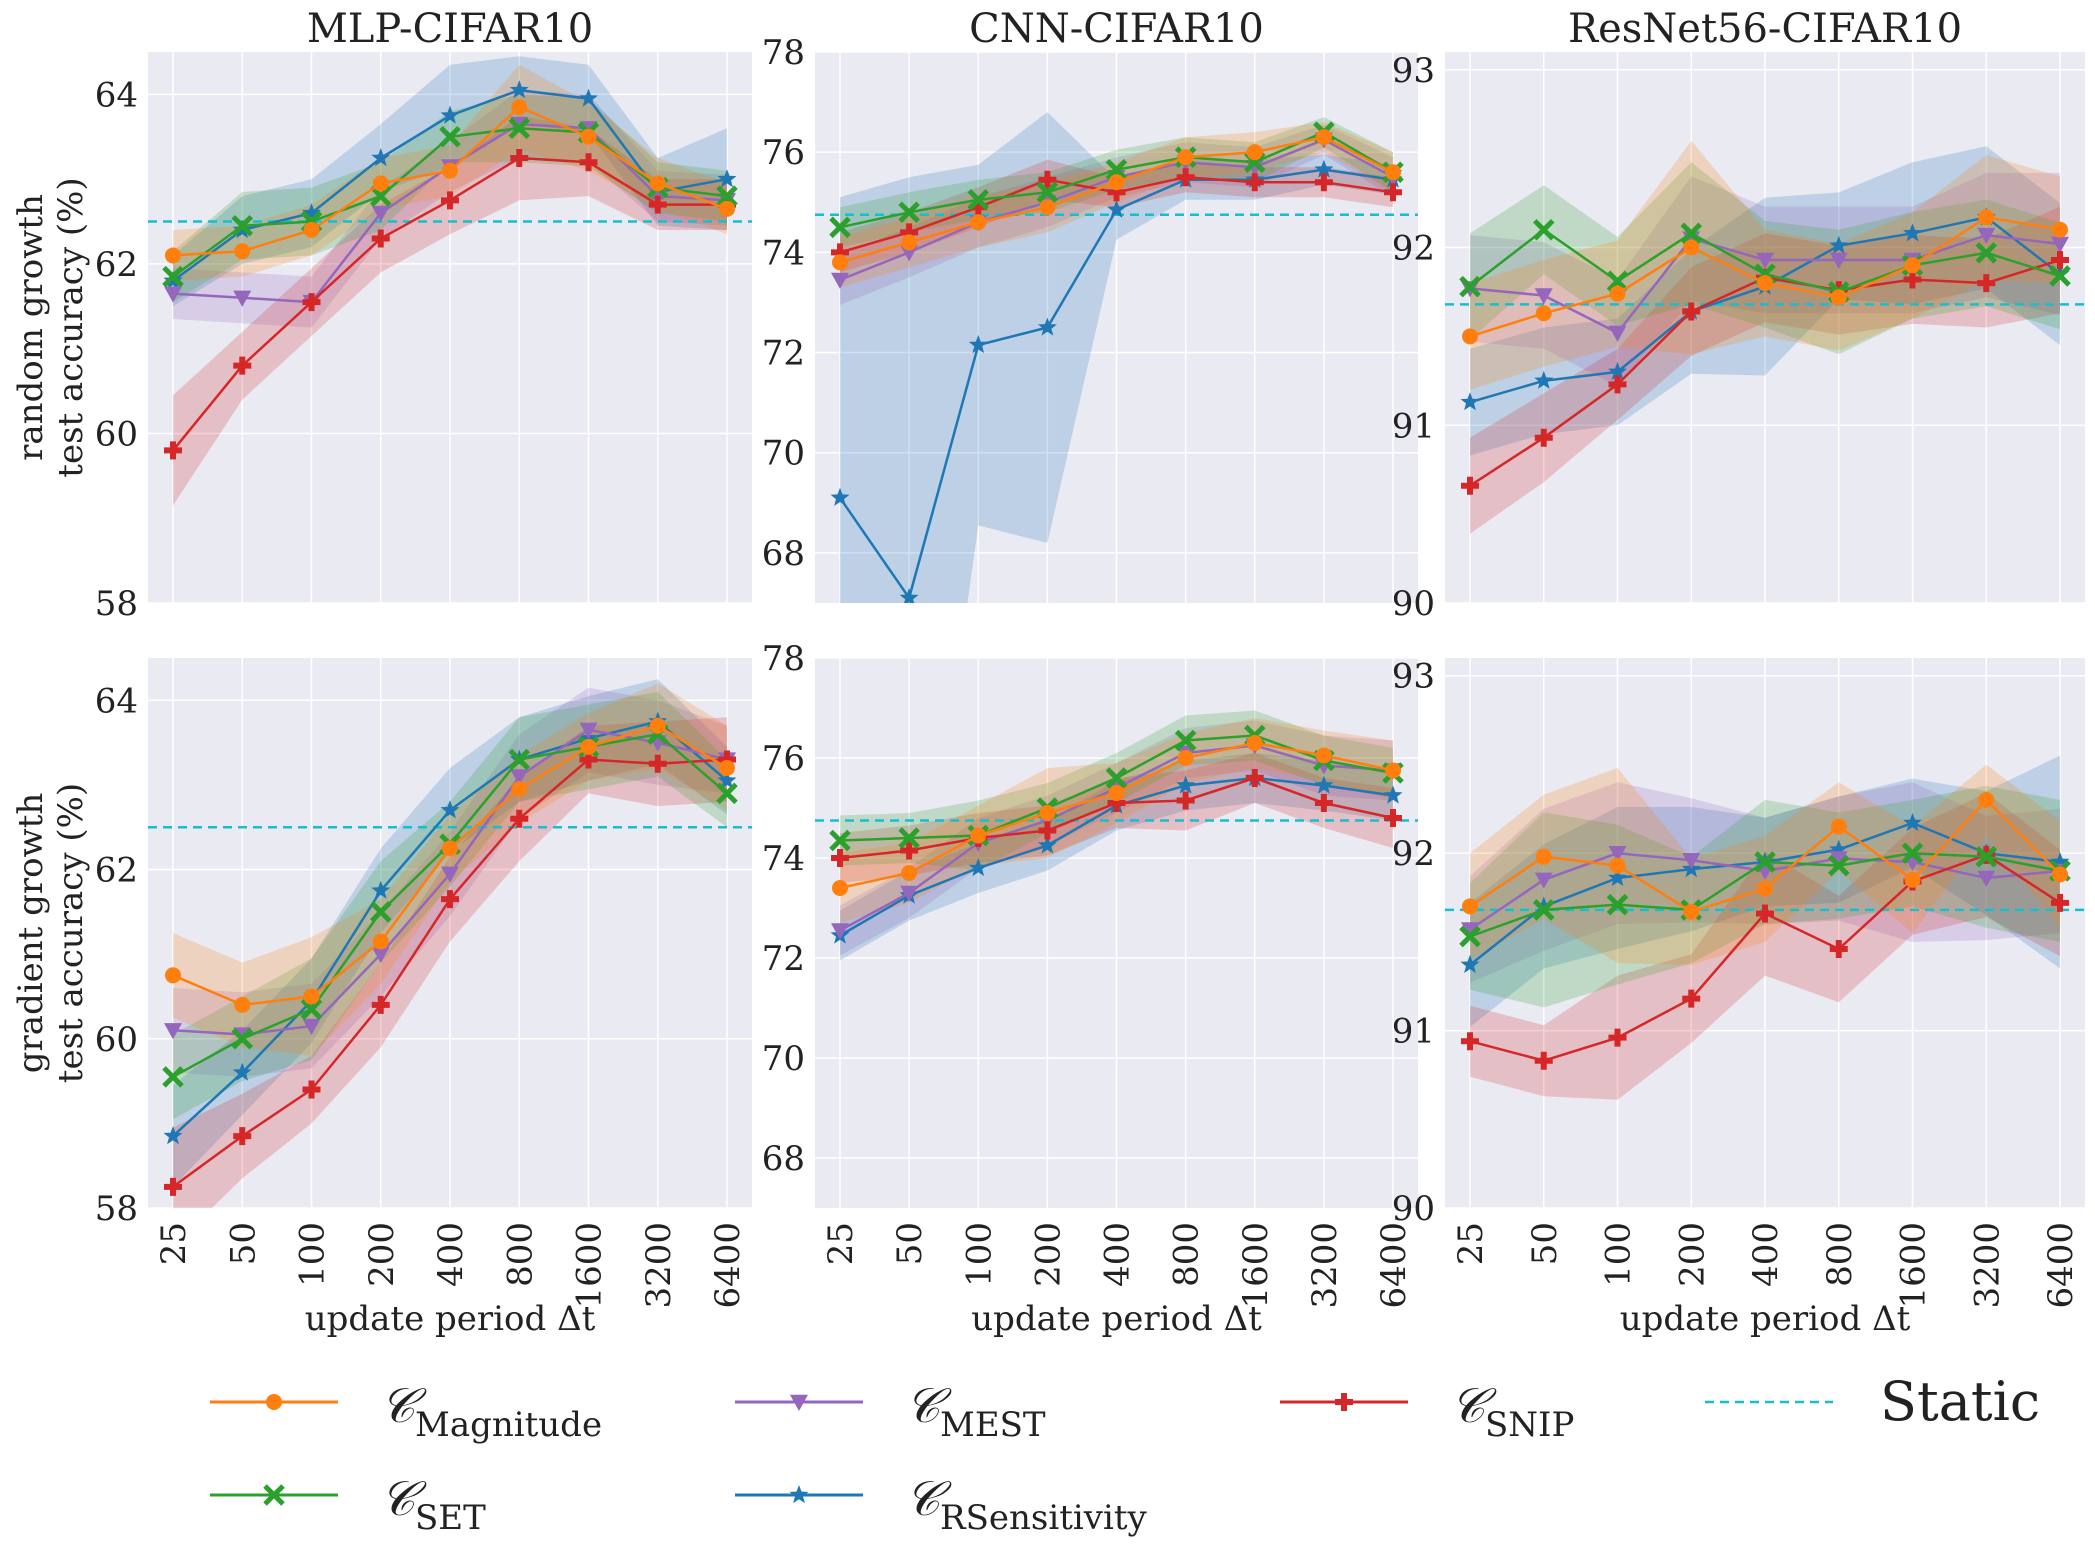  Describe the element at coordinates (1116, 838) in the screenshot. I see `error-band-mest` at that location.